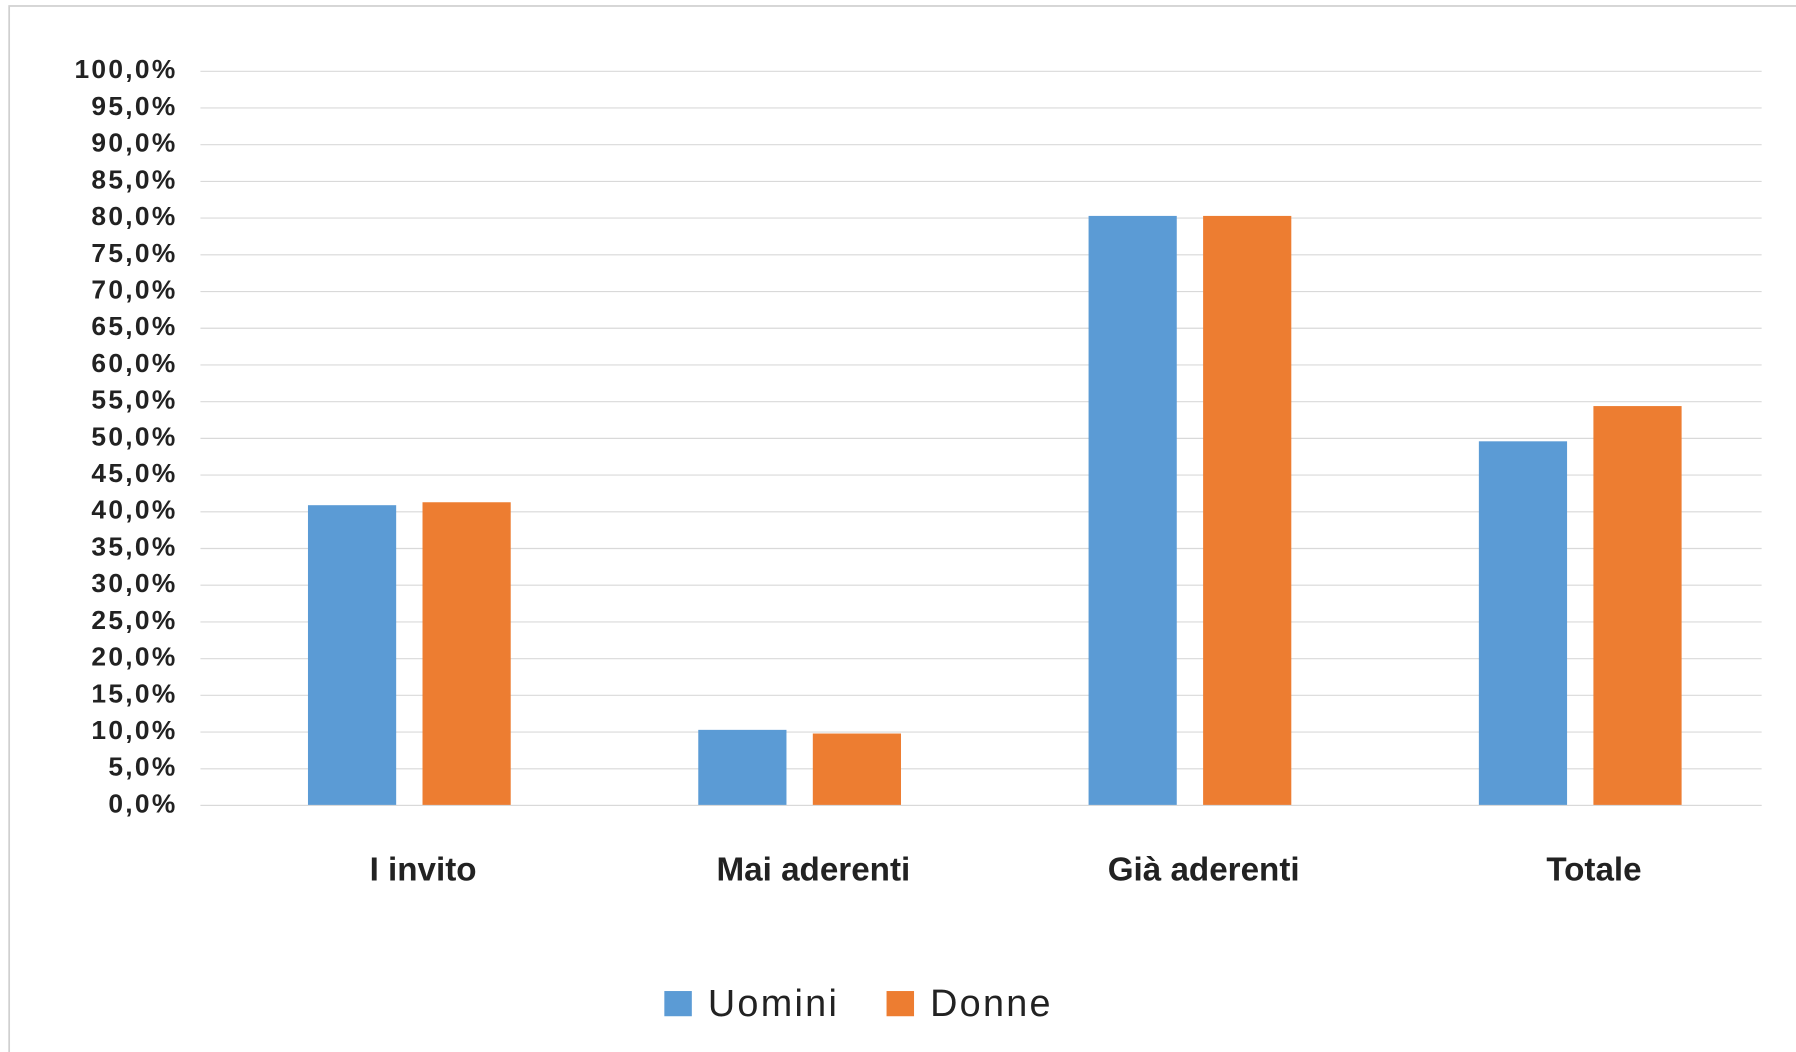  Describe the element at coordinates (134, 730) in the screenshot. I see `y-tick-label: 10,0%` at that location.